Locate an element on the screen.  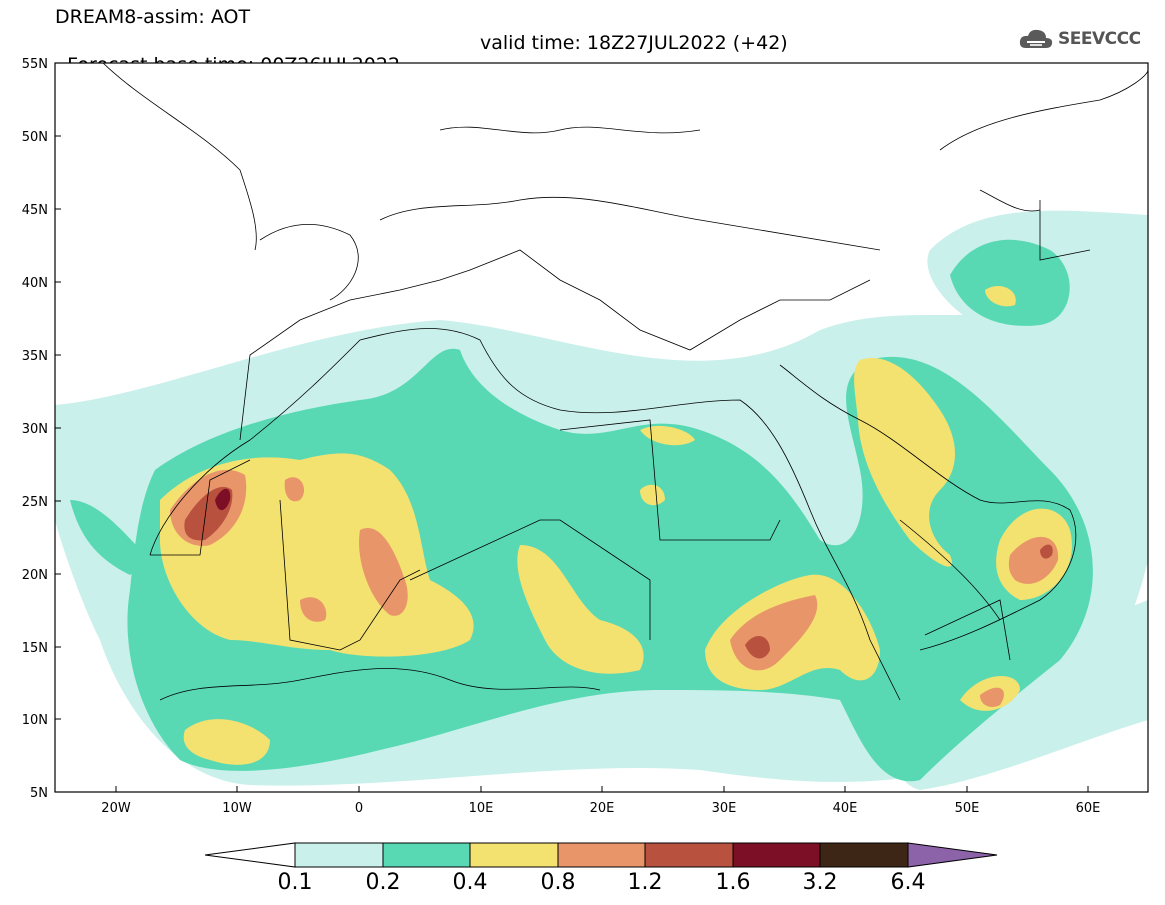
lat-label: 20N is located at coordinates (35, 575).